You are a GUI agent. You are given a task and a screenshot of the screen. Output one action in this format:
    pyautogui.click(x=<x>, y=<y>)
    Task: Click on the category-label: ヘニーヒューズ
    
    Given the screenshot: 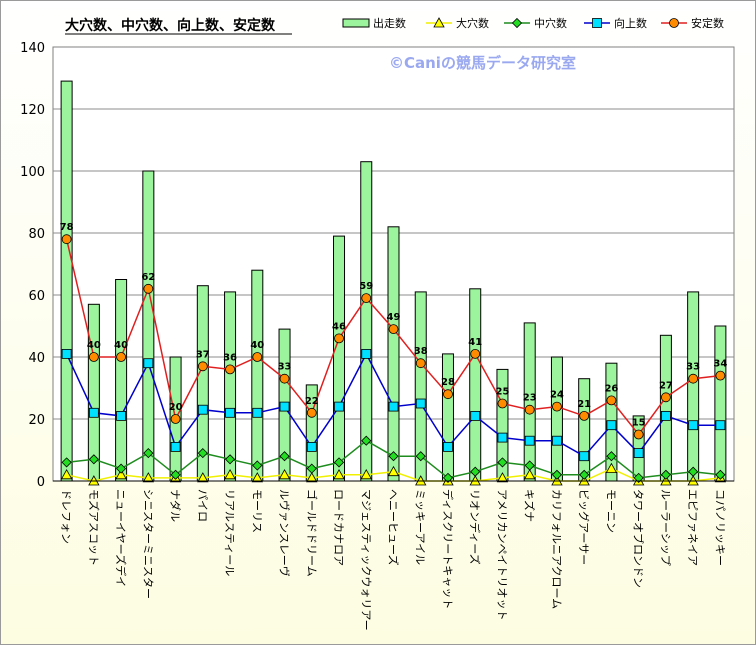 What is the action you would take?
    pyautogui.click(x=394, y=527)
    